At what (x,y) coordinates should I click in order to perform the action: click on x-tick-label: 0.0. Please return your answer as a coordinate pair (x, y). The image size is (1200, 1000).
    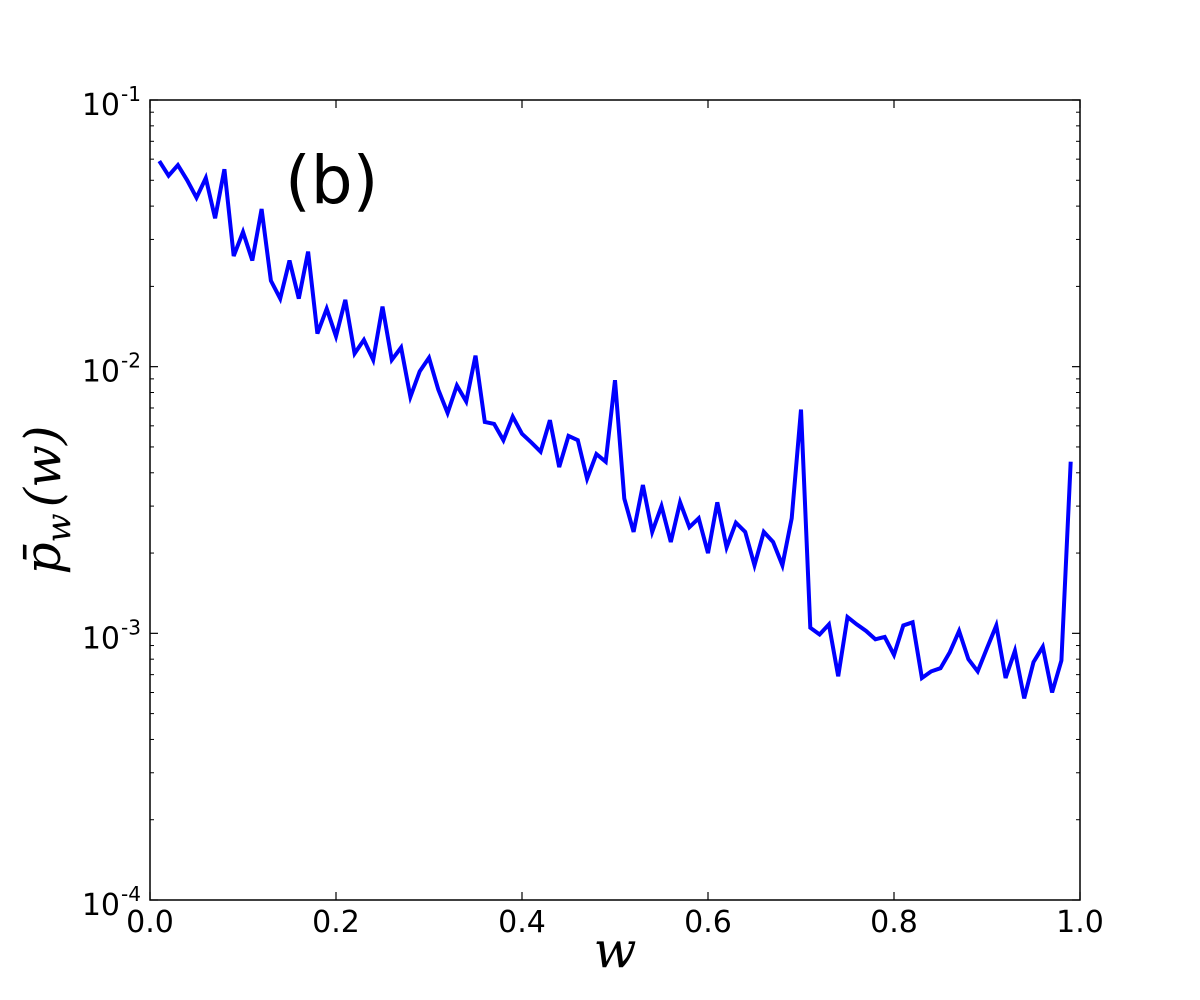
    Looking at the image, I should click on (150, 922).